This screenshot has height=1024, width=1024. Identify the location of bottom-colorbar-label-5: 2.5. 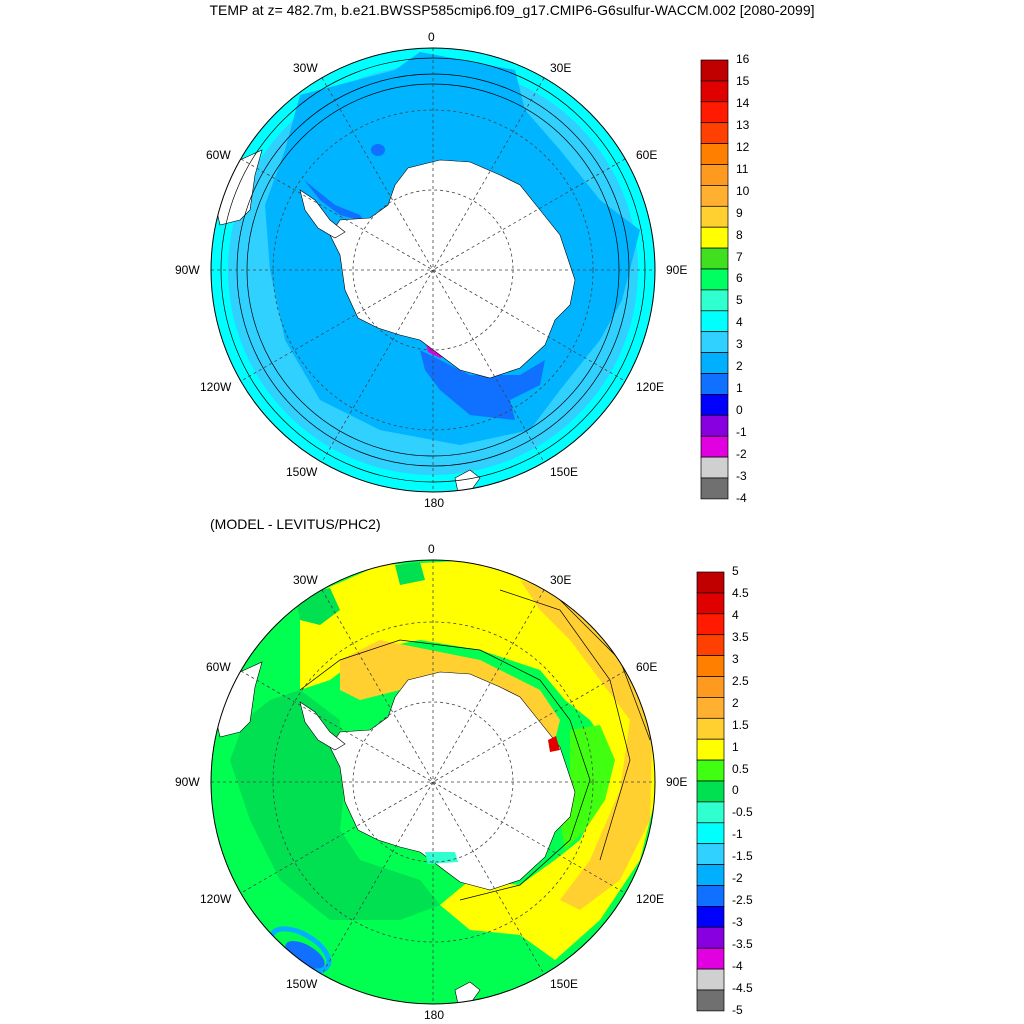
(740, 680).